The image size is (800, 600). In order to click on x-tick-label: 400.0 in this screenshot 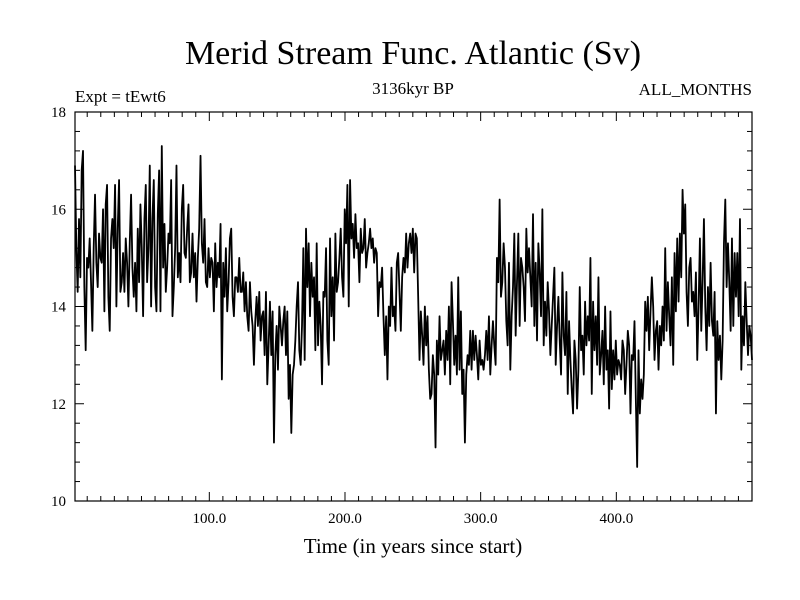, I will do `click(616, 519)`.